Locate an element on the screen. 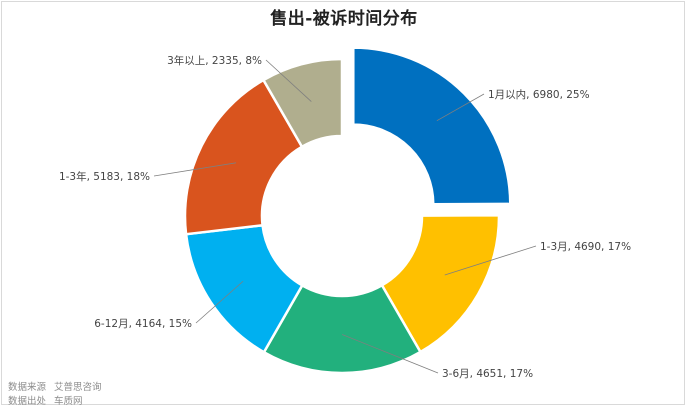  footer-publisher-value: 车质网 is located at coordinates (68, 401).